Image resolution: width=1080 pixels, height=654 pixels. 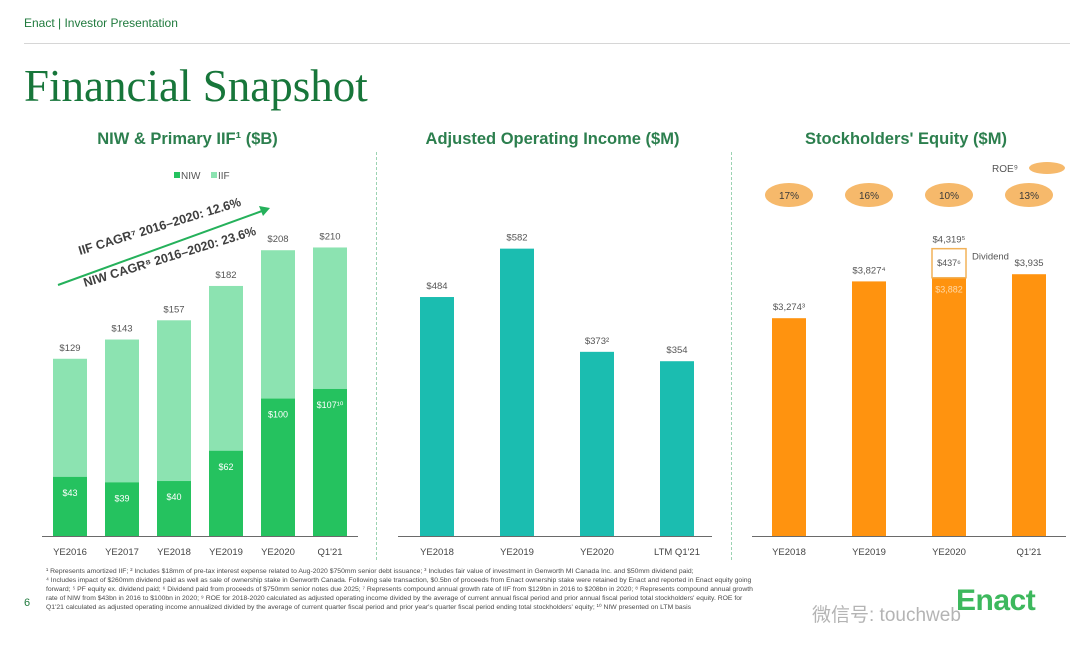 I want to click on data-label-iif-ye2018: $157, so click(x=173, y=309).